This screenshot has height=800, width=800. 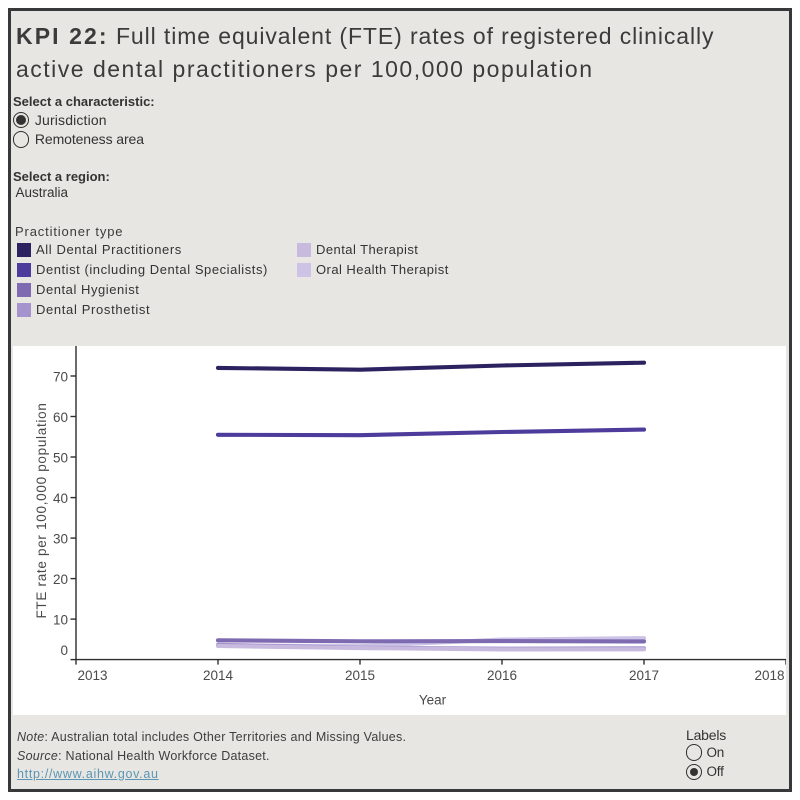 What do you see at coordinates (41, 510) in the screenshot?
I see `svg-text:FTE rate per 100,000 populatio: FTE rate per 100,000 population` at bounding box center [41, 510].